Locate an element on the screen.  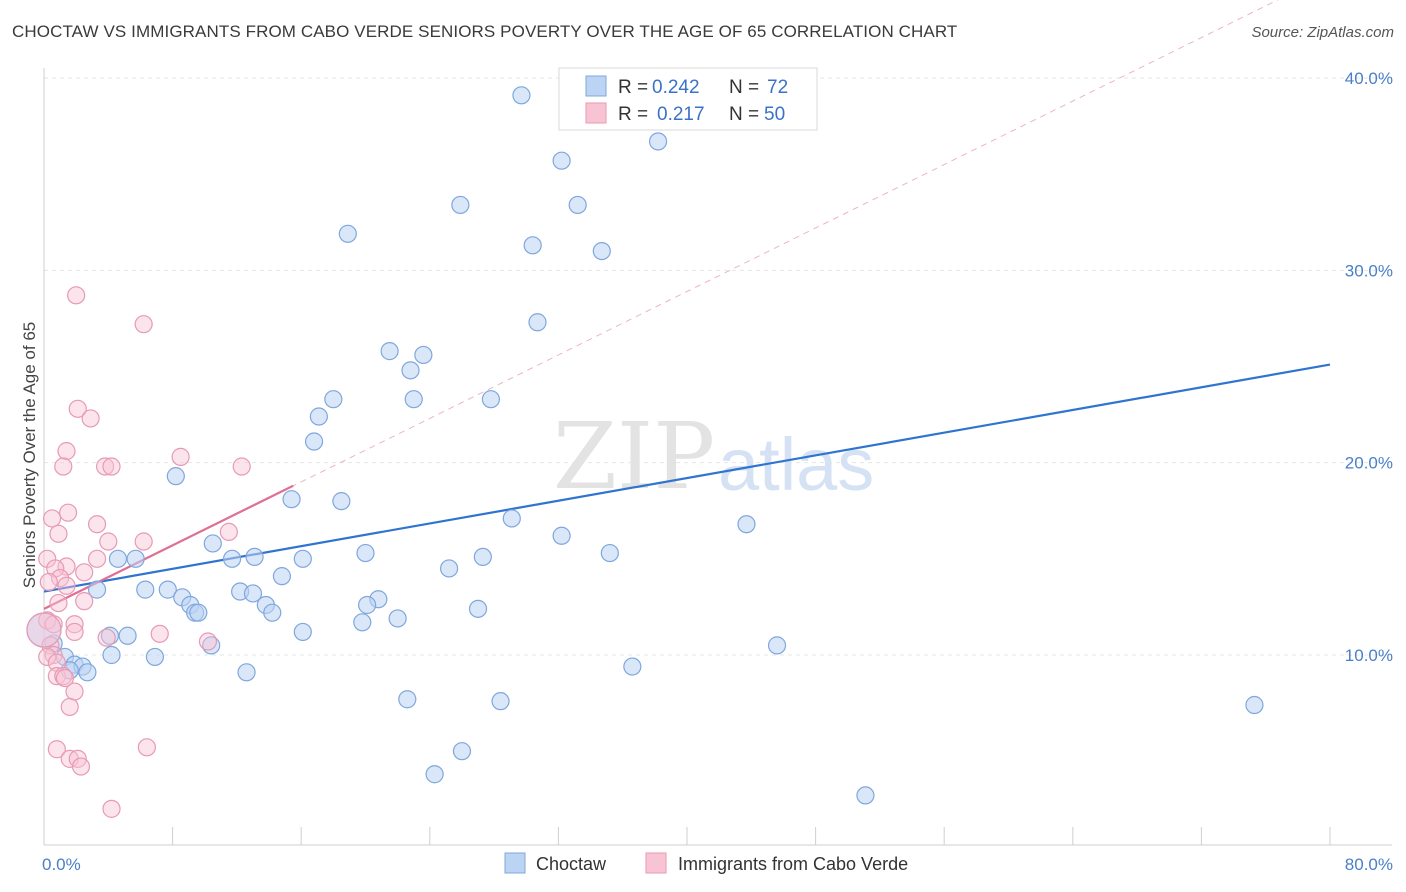
y-tick-label: 20.0% is located at coordinates (1369, 463).